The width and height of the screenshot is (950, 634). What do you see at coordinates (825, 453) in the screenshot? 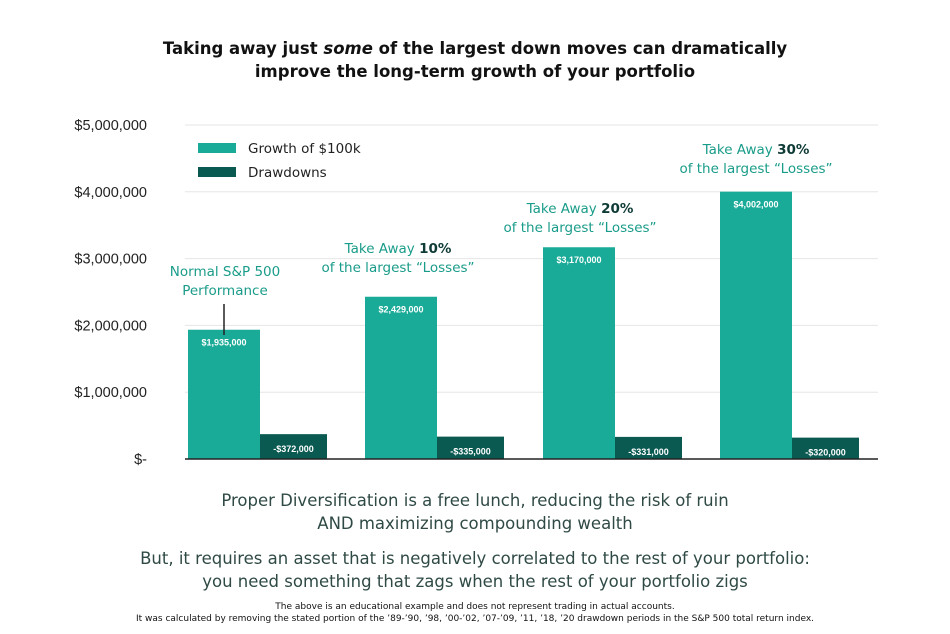
I see `data-label-drawdown: -$320,000` at bounding box center [825, 453].